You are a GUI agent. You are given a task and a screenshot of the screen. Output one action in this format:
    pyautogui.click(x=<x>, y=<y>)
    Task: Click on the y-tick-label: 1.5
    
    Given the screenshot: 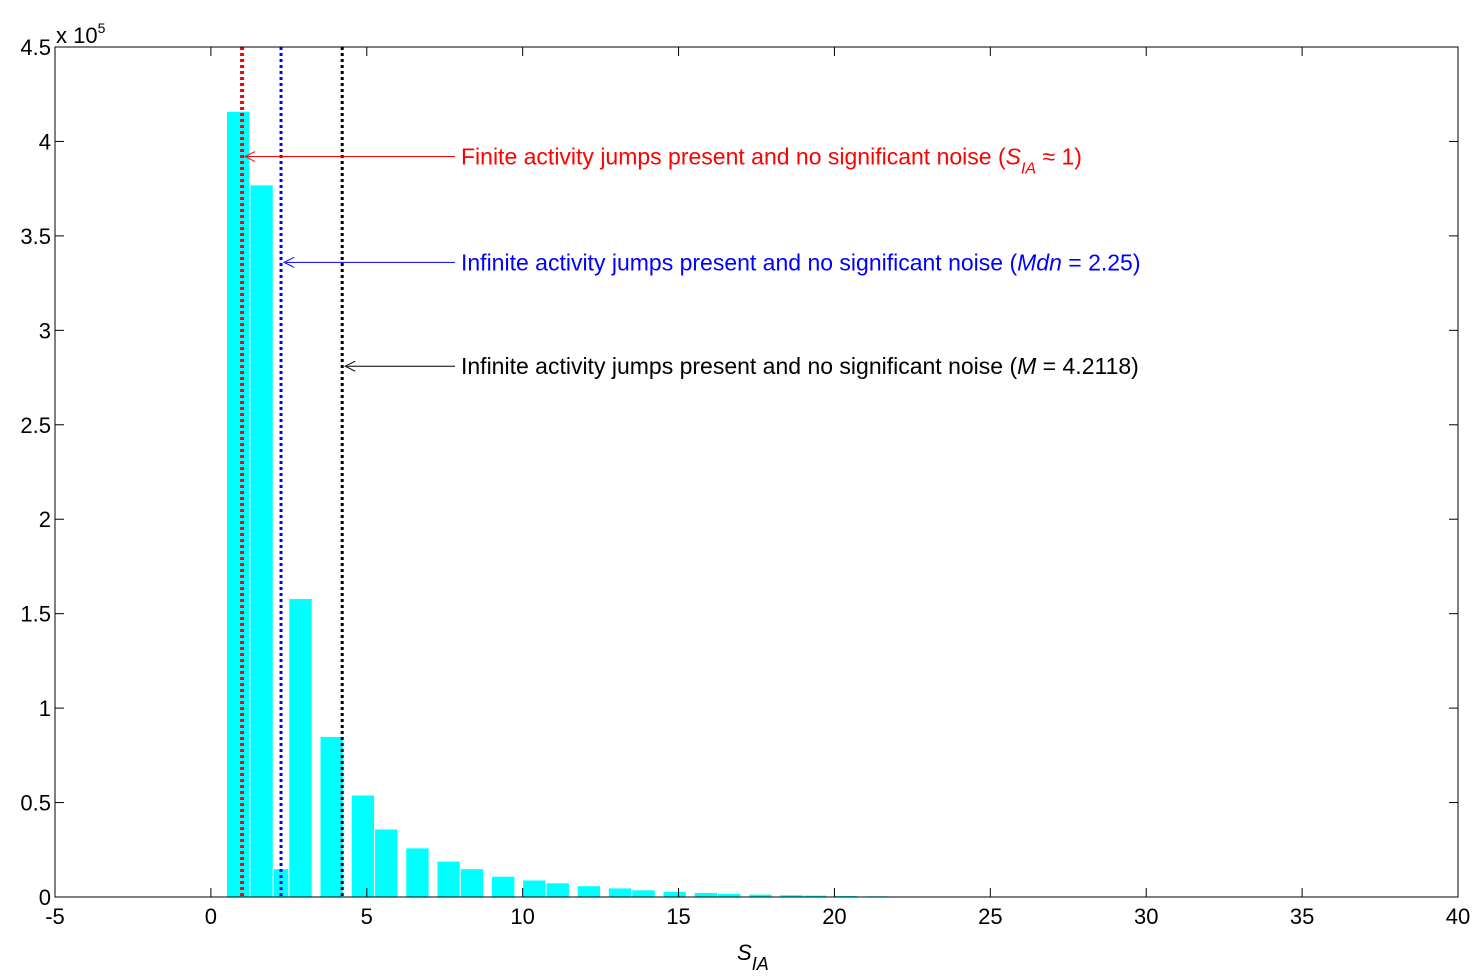 What is the action you would take?
    pyautogui.click(x=35, y=614)
    